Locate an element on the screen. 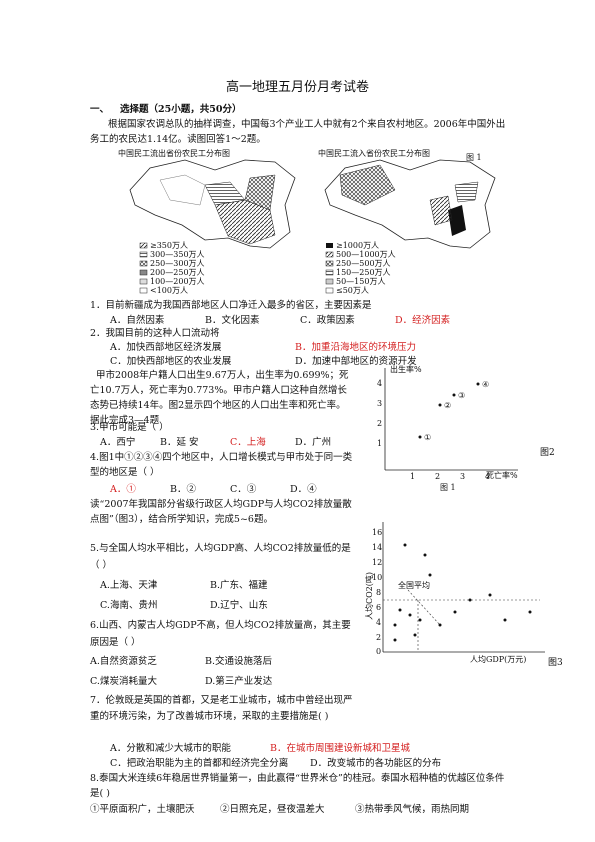 This screenshot has width=595, height=842. y-tick-label: 8 is located at coordinates (378, 592).